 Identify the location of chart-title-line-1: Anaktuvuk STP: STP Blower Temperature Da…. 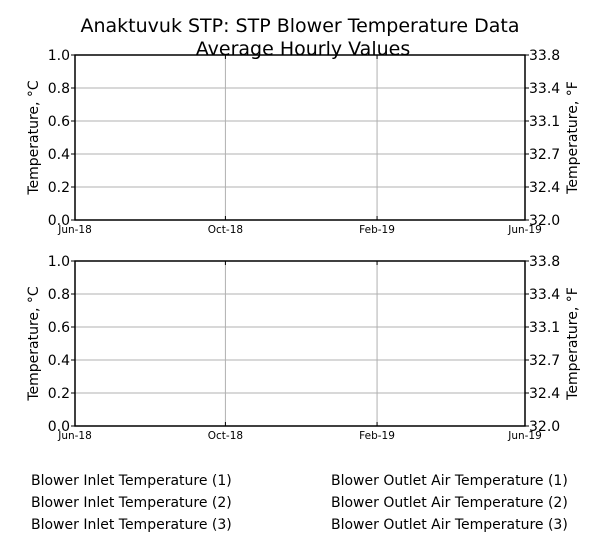
(299, 26).